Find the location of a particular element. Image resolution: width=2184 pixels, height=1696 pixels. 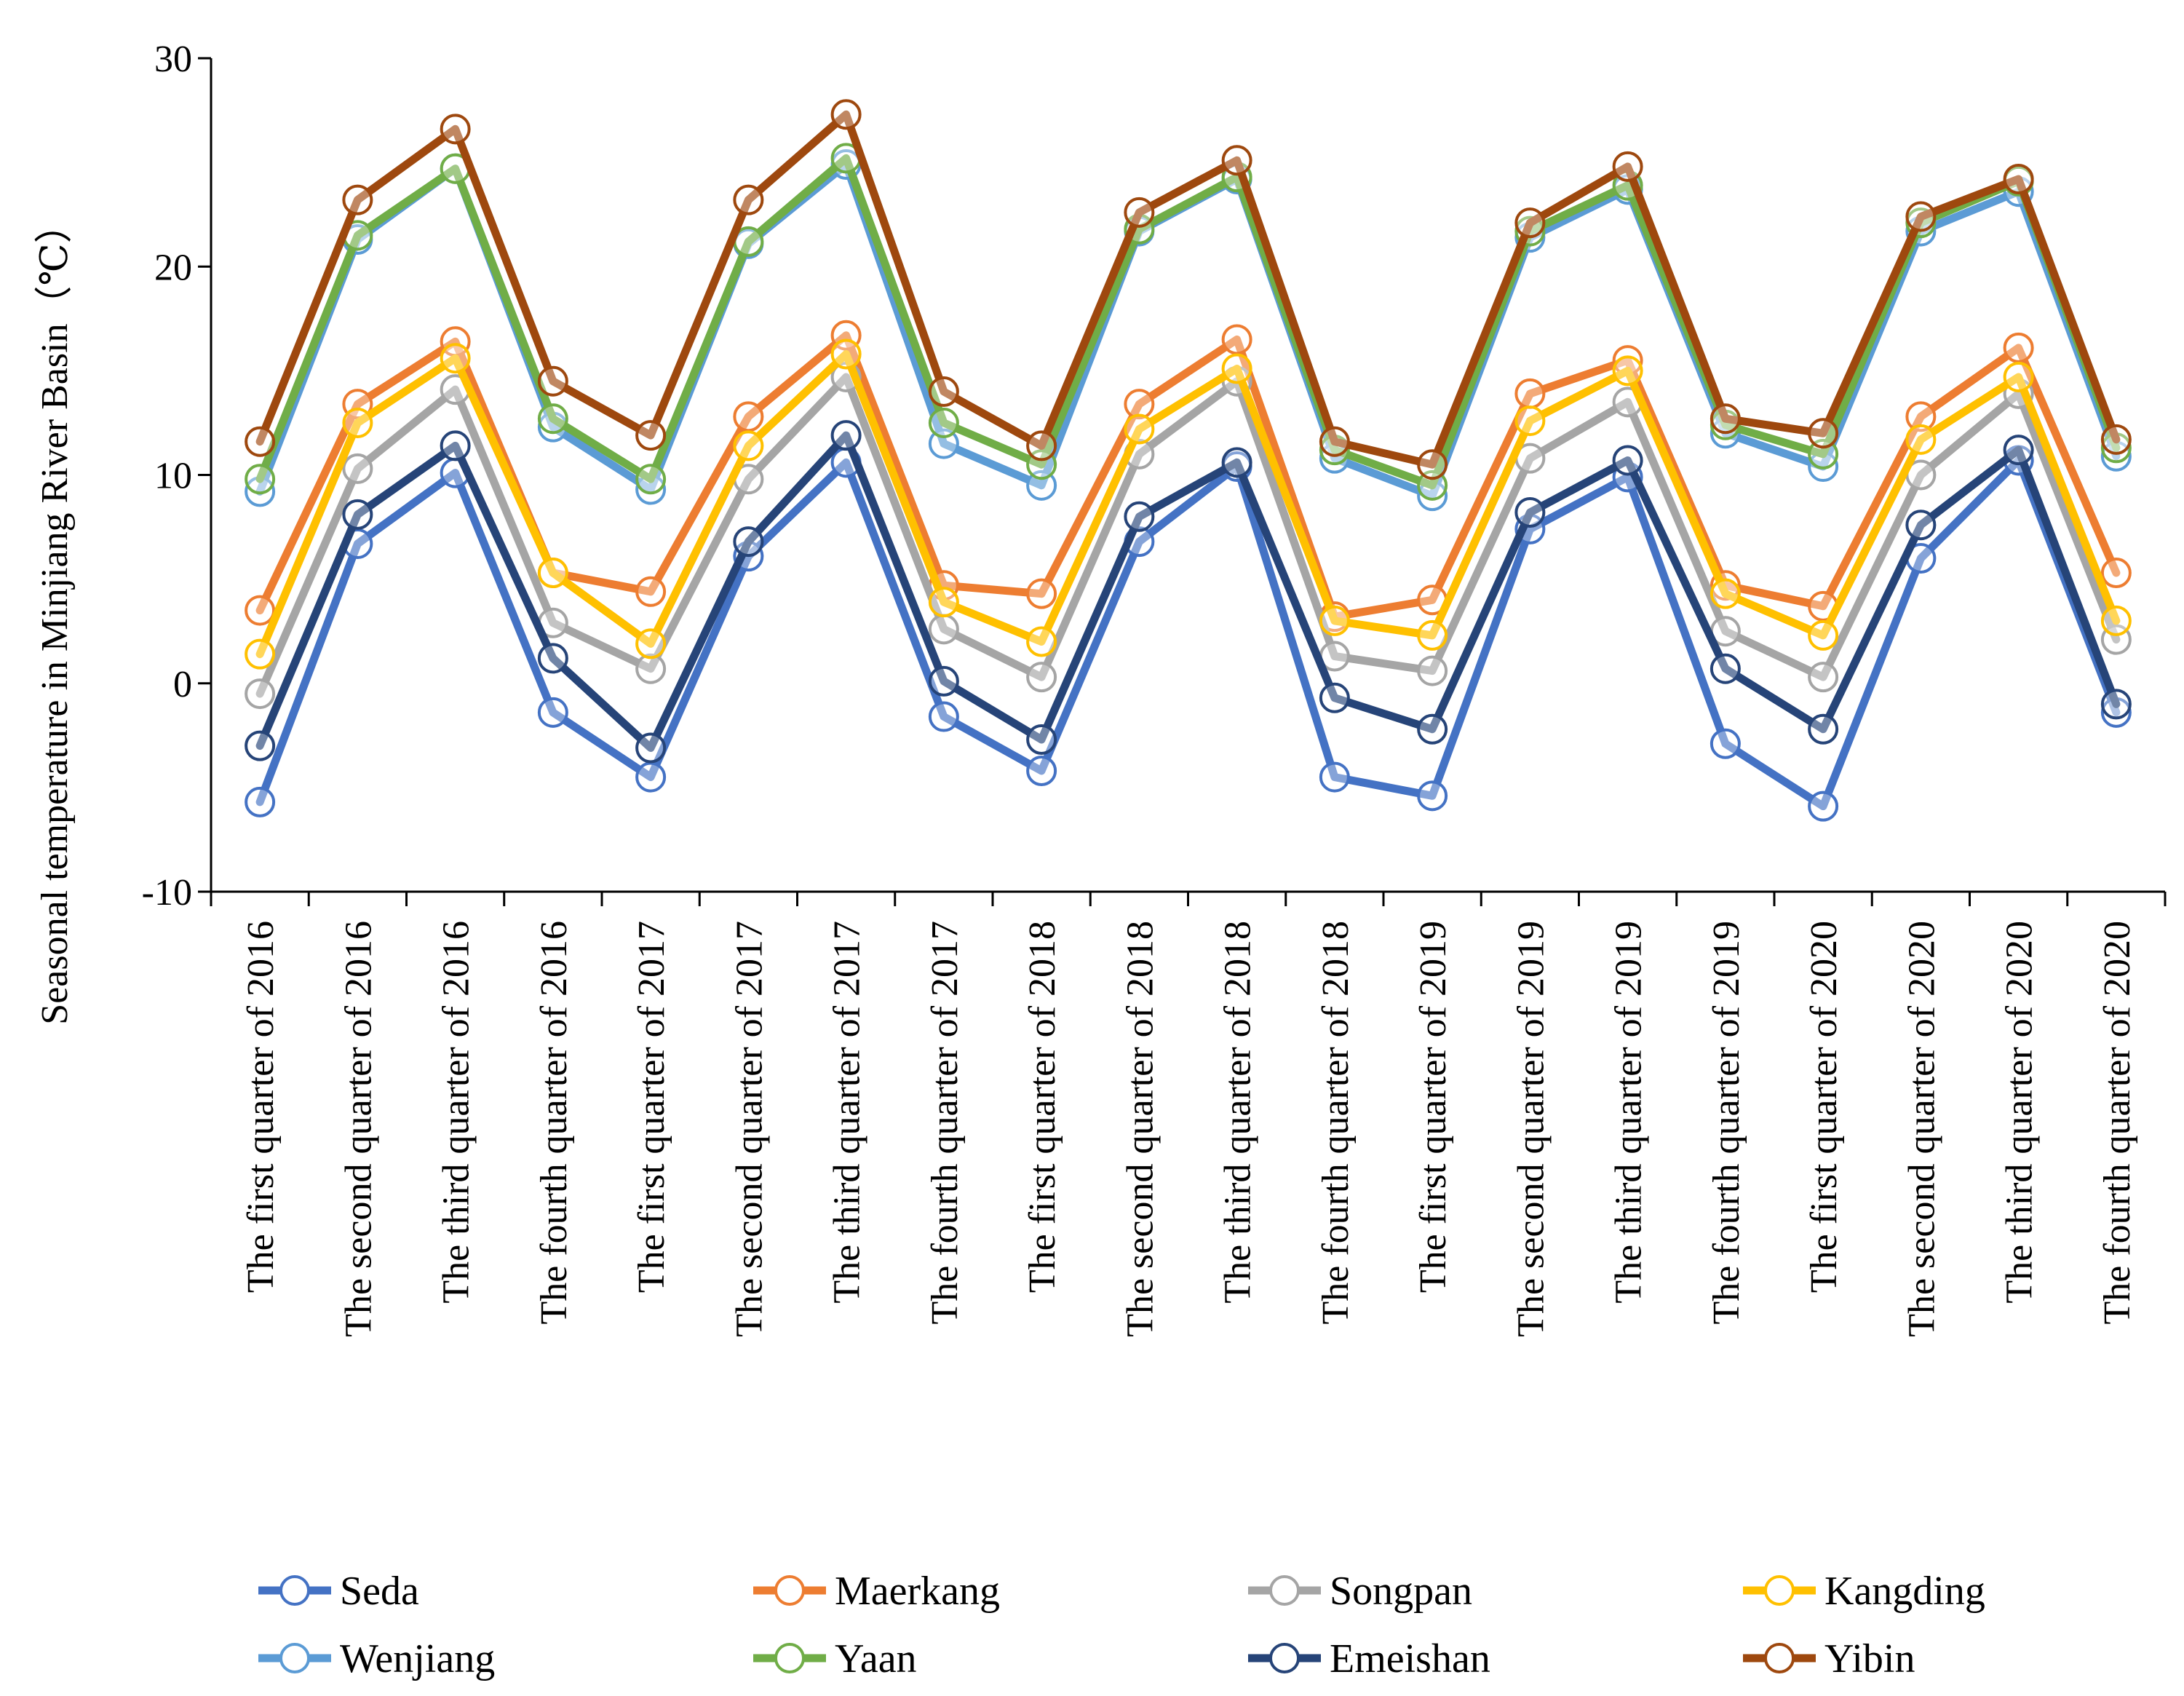

legend-item-wenjiang: Wenjiang is located at coordinates (377, 1658).